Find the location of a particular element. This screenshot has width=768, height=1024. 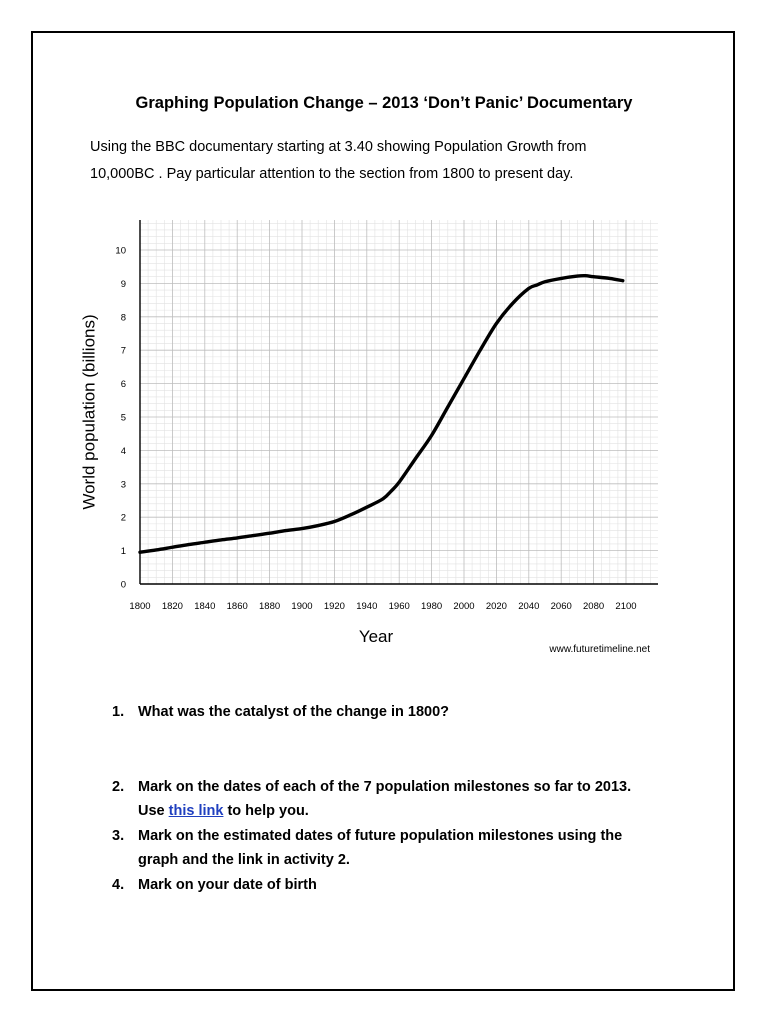

y-tick-label: 3 is located at coordinates (123, 484).